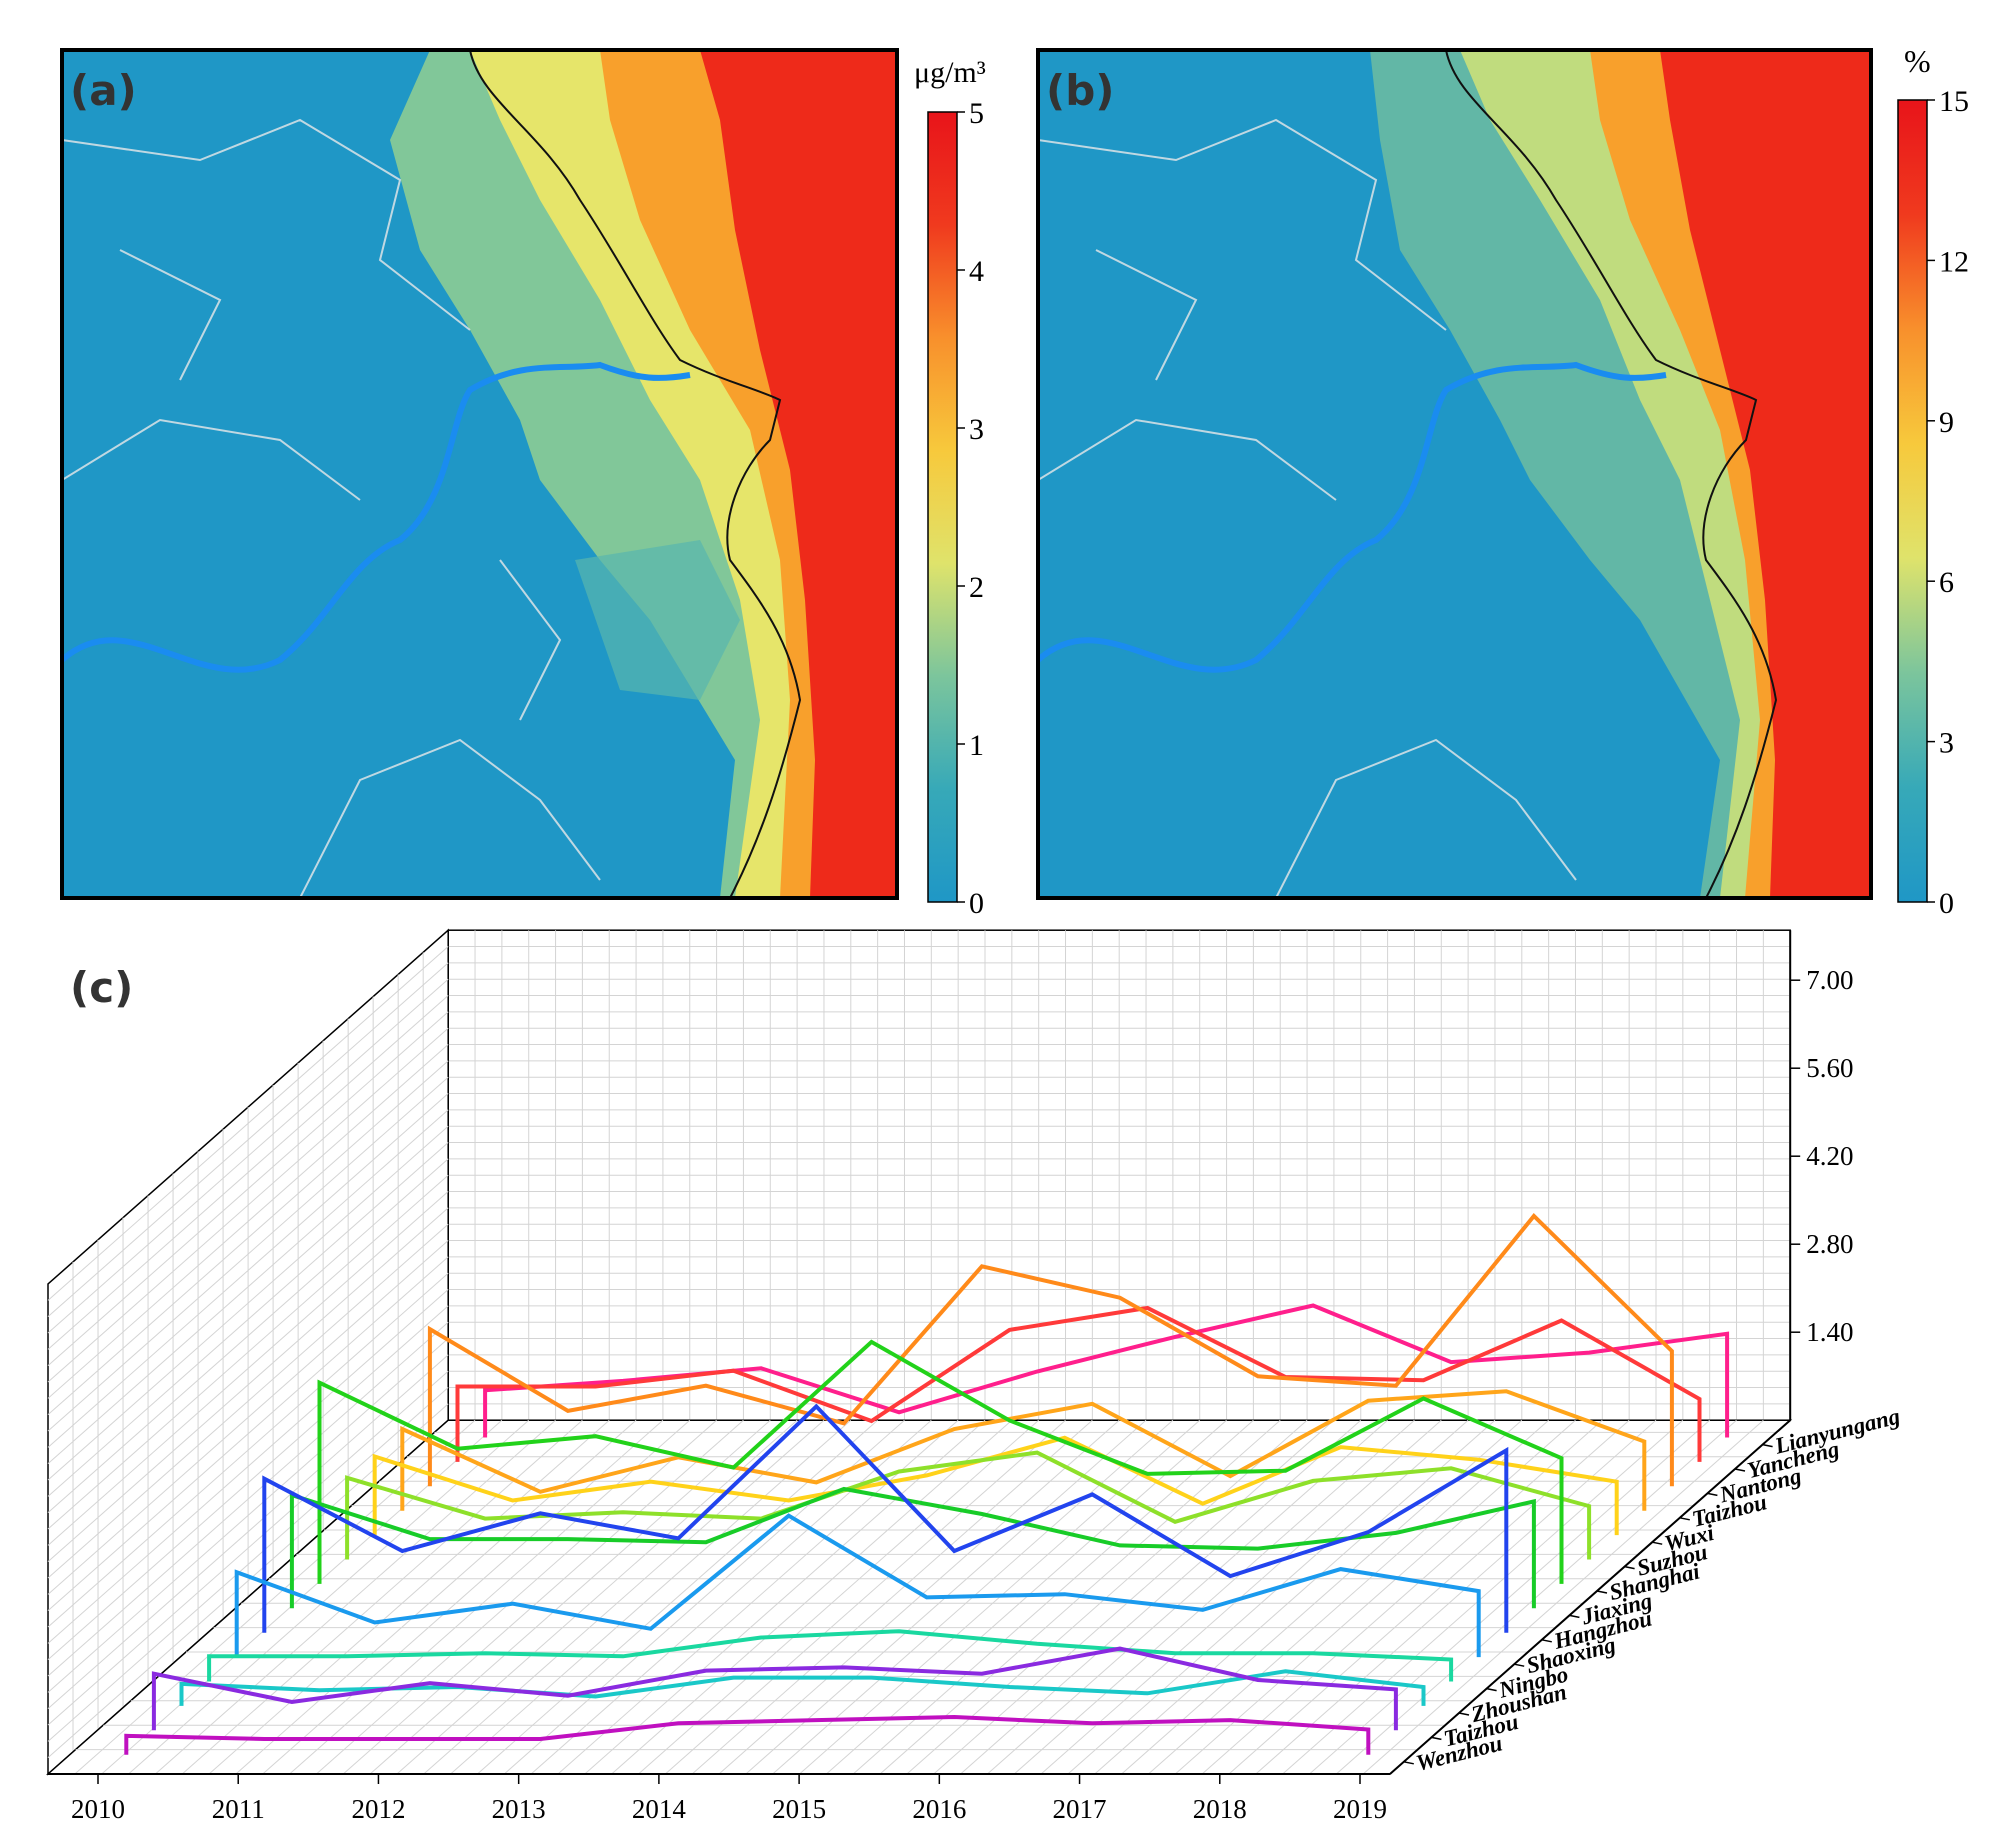 This screenshot has height=1830, width=2000. What do you see at coordinates (1080, 90) in the screenshot?
I see `panel-b-label: (b)` at bounding box center [1080, 90].